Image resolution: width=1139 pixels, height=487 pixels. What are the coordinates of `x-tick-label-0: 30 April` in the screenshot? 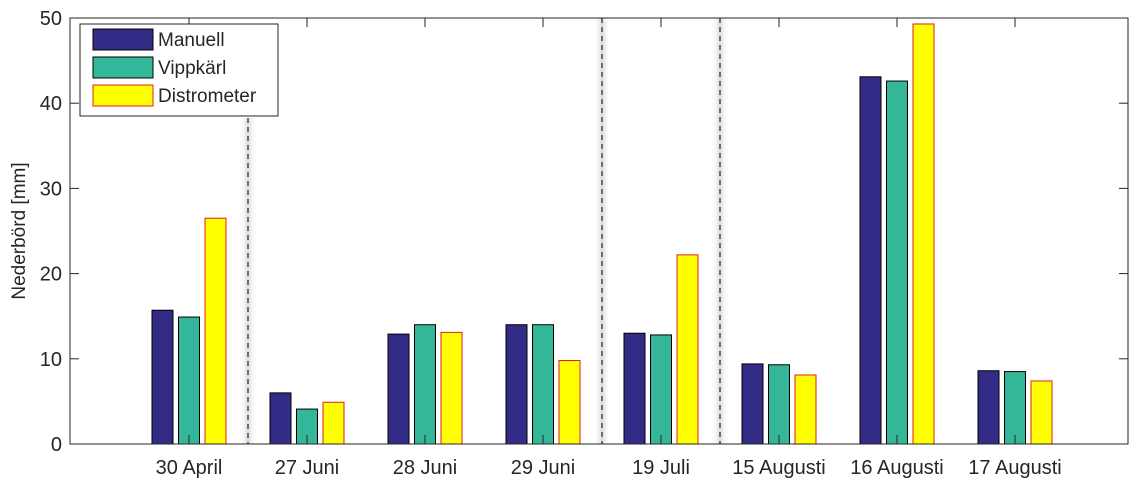 It's located at (189, 468).